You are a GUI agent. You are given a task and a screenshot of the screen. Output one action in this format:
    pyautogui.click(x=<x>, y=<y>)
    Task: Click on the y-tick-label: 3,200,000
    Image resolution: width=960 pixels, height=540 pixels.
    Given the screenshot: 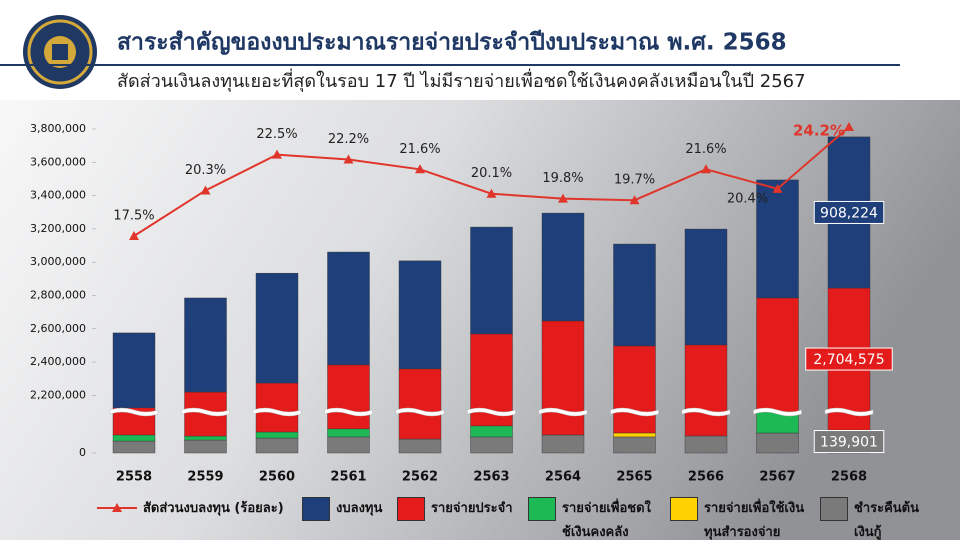 What is the action you would take?
    pyautogui.click(x=58, y=228)
    